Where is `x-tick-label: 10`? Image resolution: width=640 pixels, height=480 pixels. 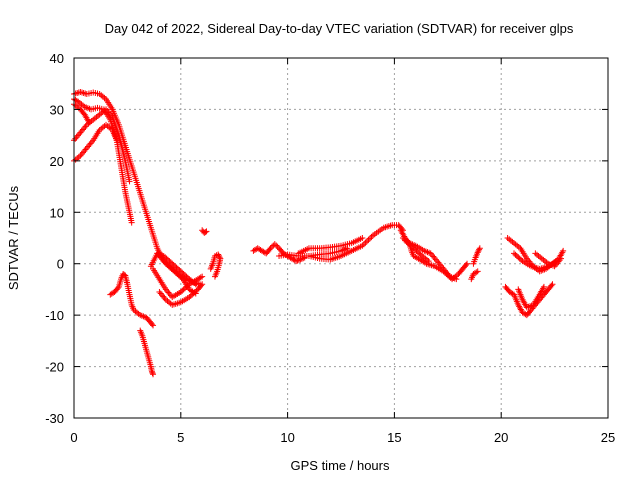 x-tick-label: 10 is located at coordinates (287, 437).